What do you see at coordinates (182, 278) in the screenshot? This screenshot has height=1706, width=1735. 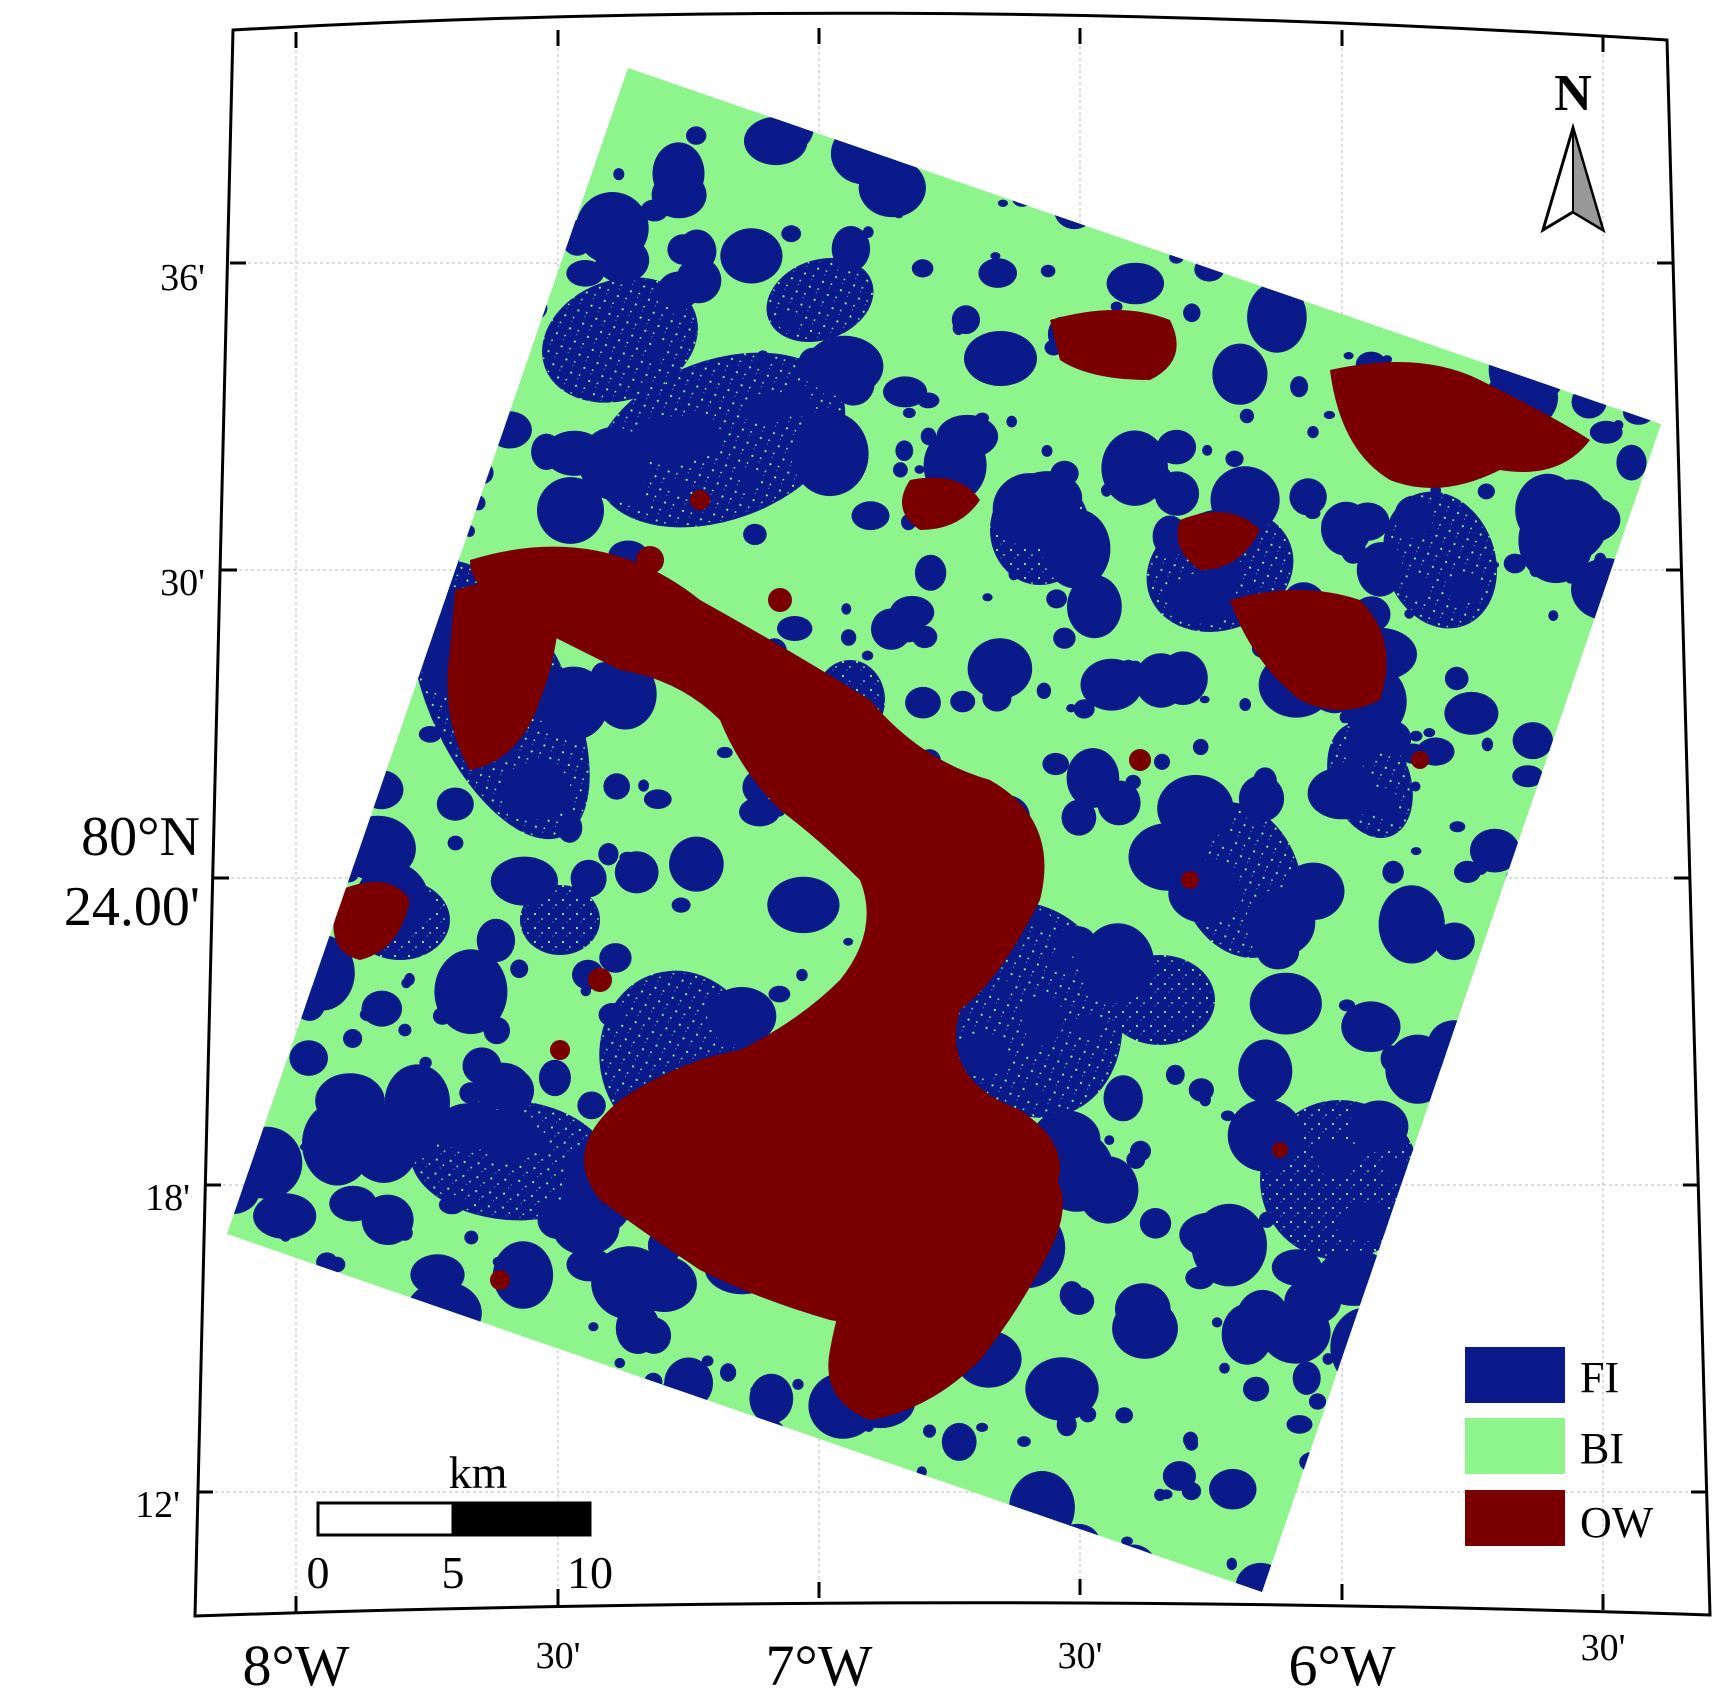 I see `lat-label-36: 36'` at bounding box center [182, 278].